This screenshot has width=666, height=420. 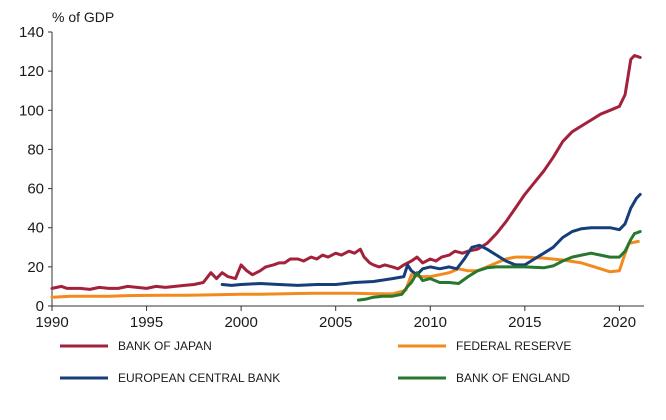 What do you see at coordinates (35, 267) in the screenshot?
I see `y-tick-label: 20` at bounding box center [35, 267].